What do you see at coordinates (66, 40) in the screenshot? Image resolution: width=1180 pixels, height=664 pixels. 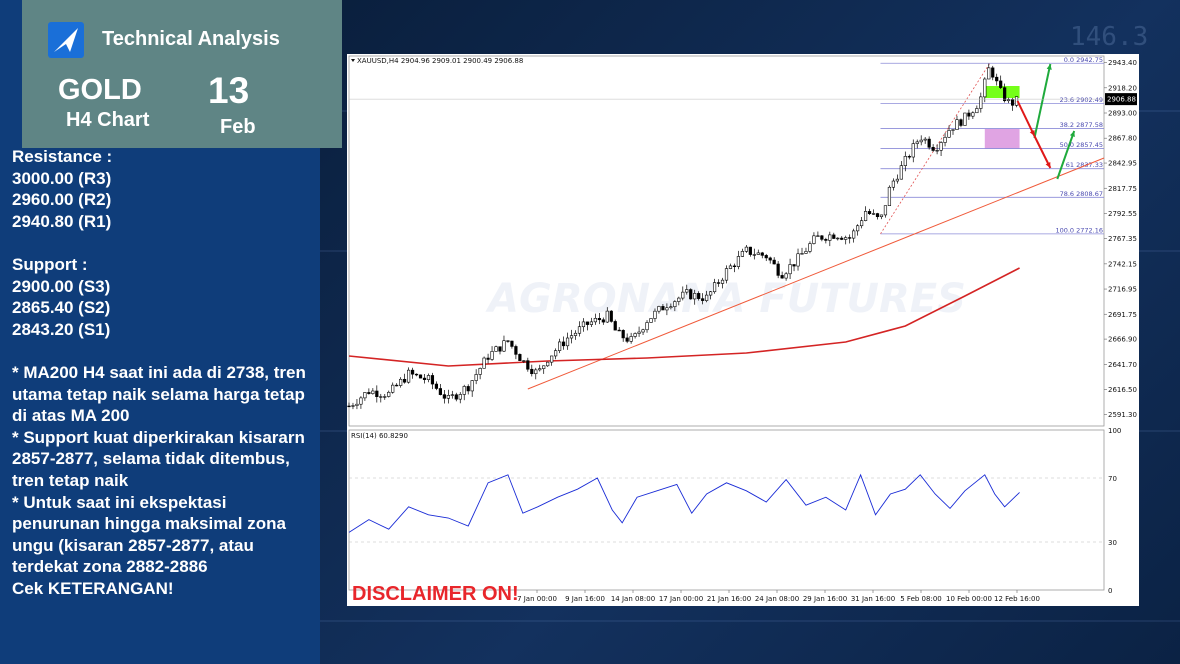 I see `logo-icon` at bounding box center [66, 40].